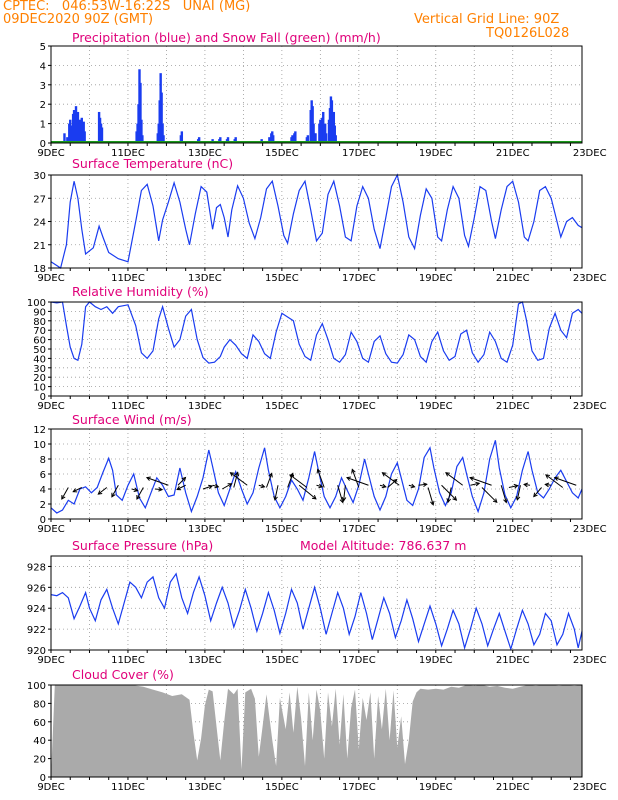  I want to click on humidity-ytick-label: 60, so click(39, 341).